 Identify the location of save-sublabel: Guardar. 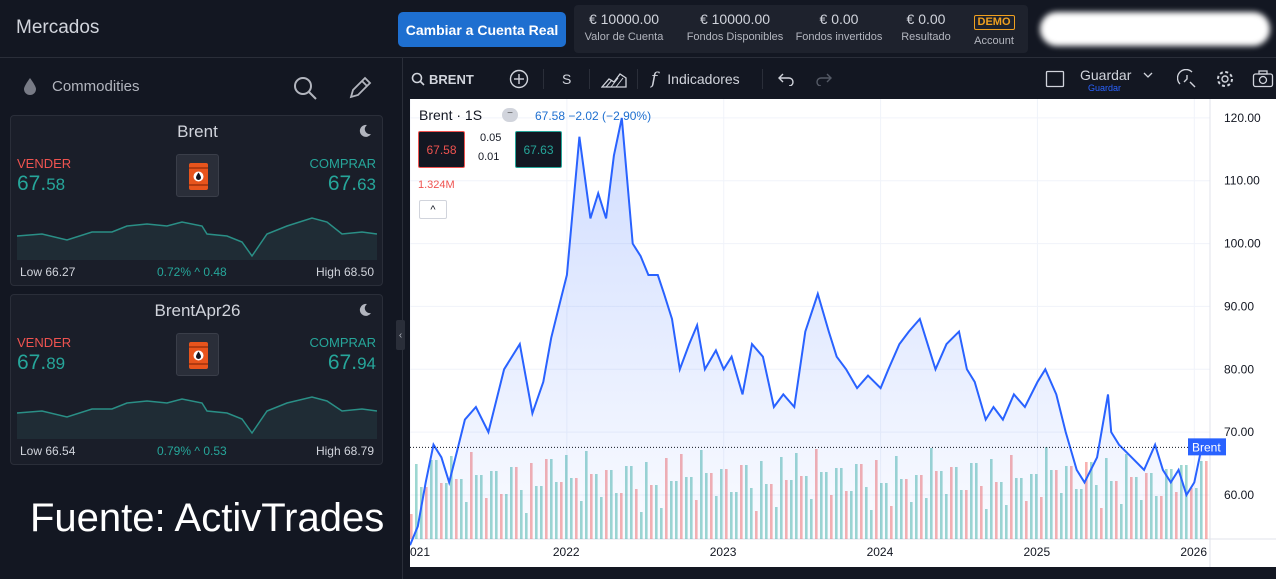
(1105, 88).